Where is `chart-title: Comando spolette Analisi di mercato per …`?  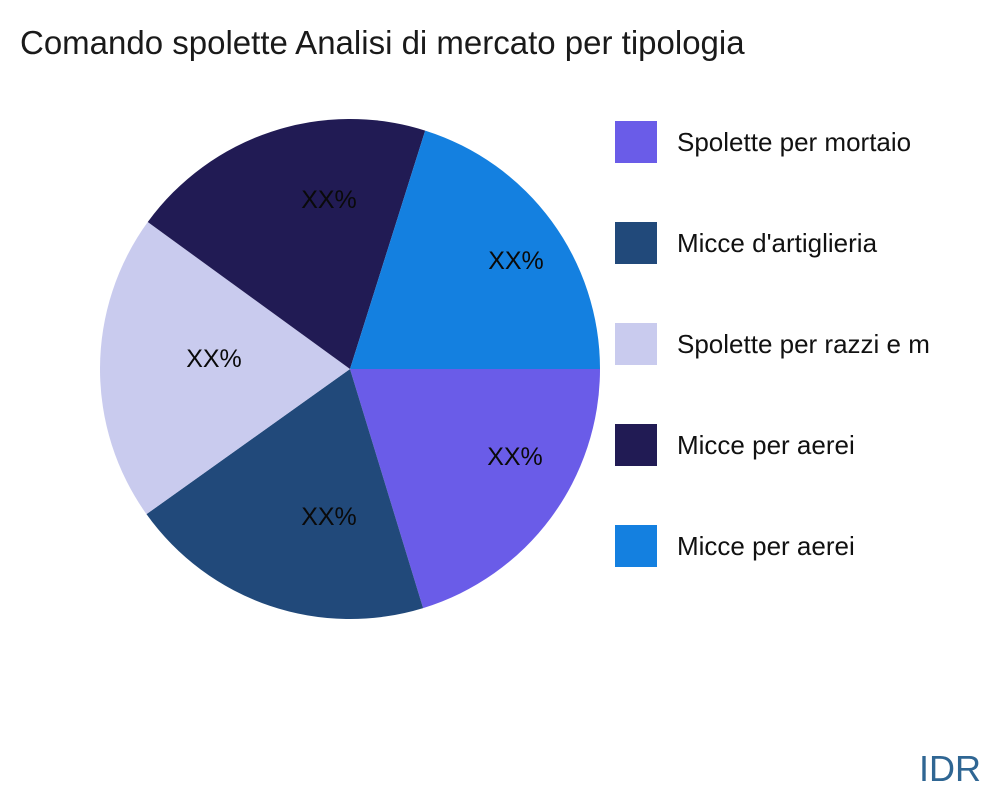 chart-title: Comando spolette Analisi di mercato per … is located at coordinates (382, 42).